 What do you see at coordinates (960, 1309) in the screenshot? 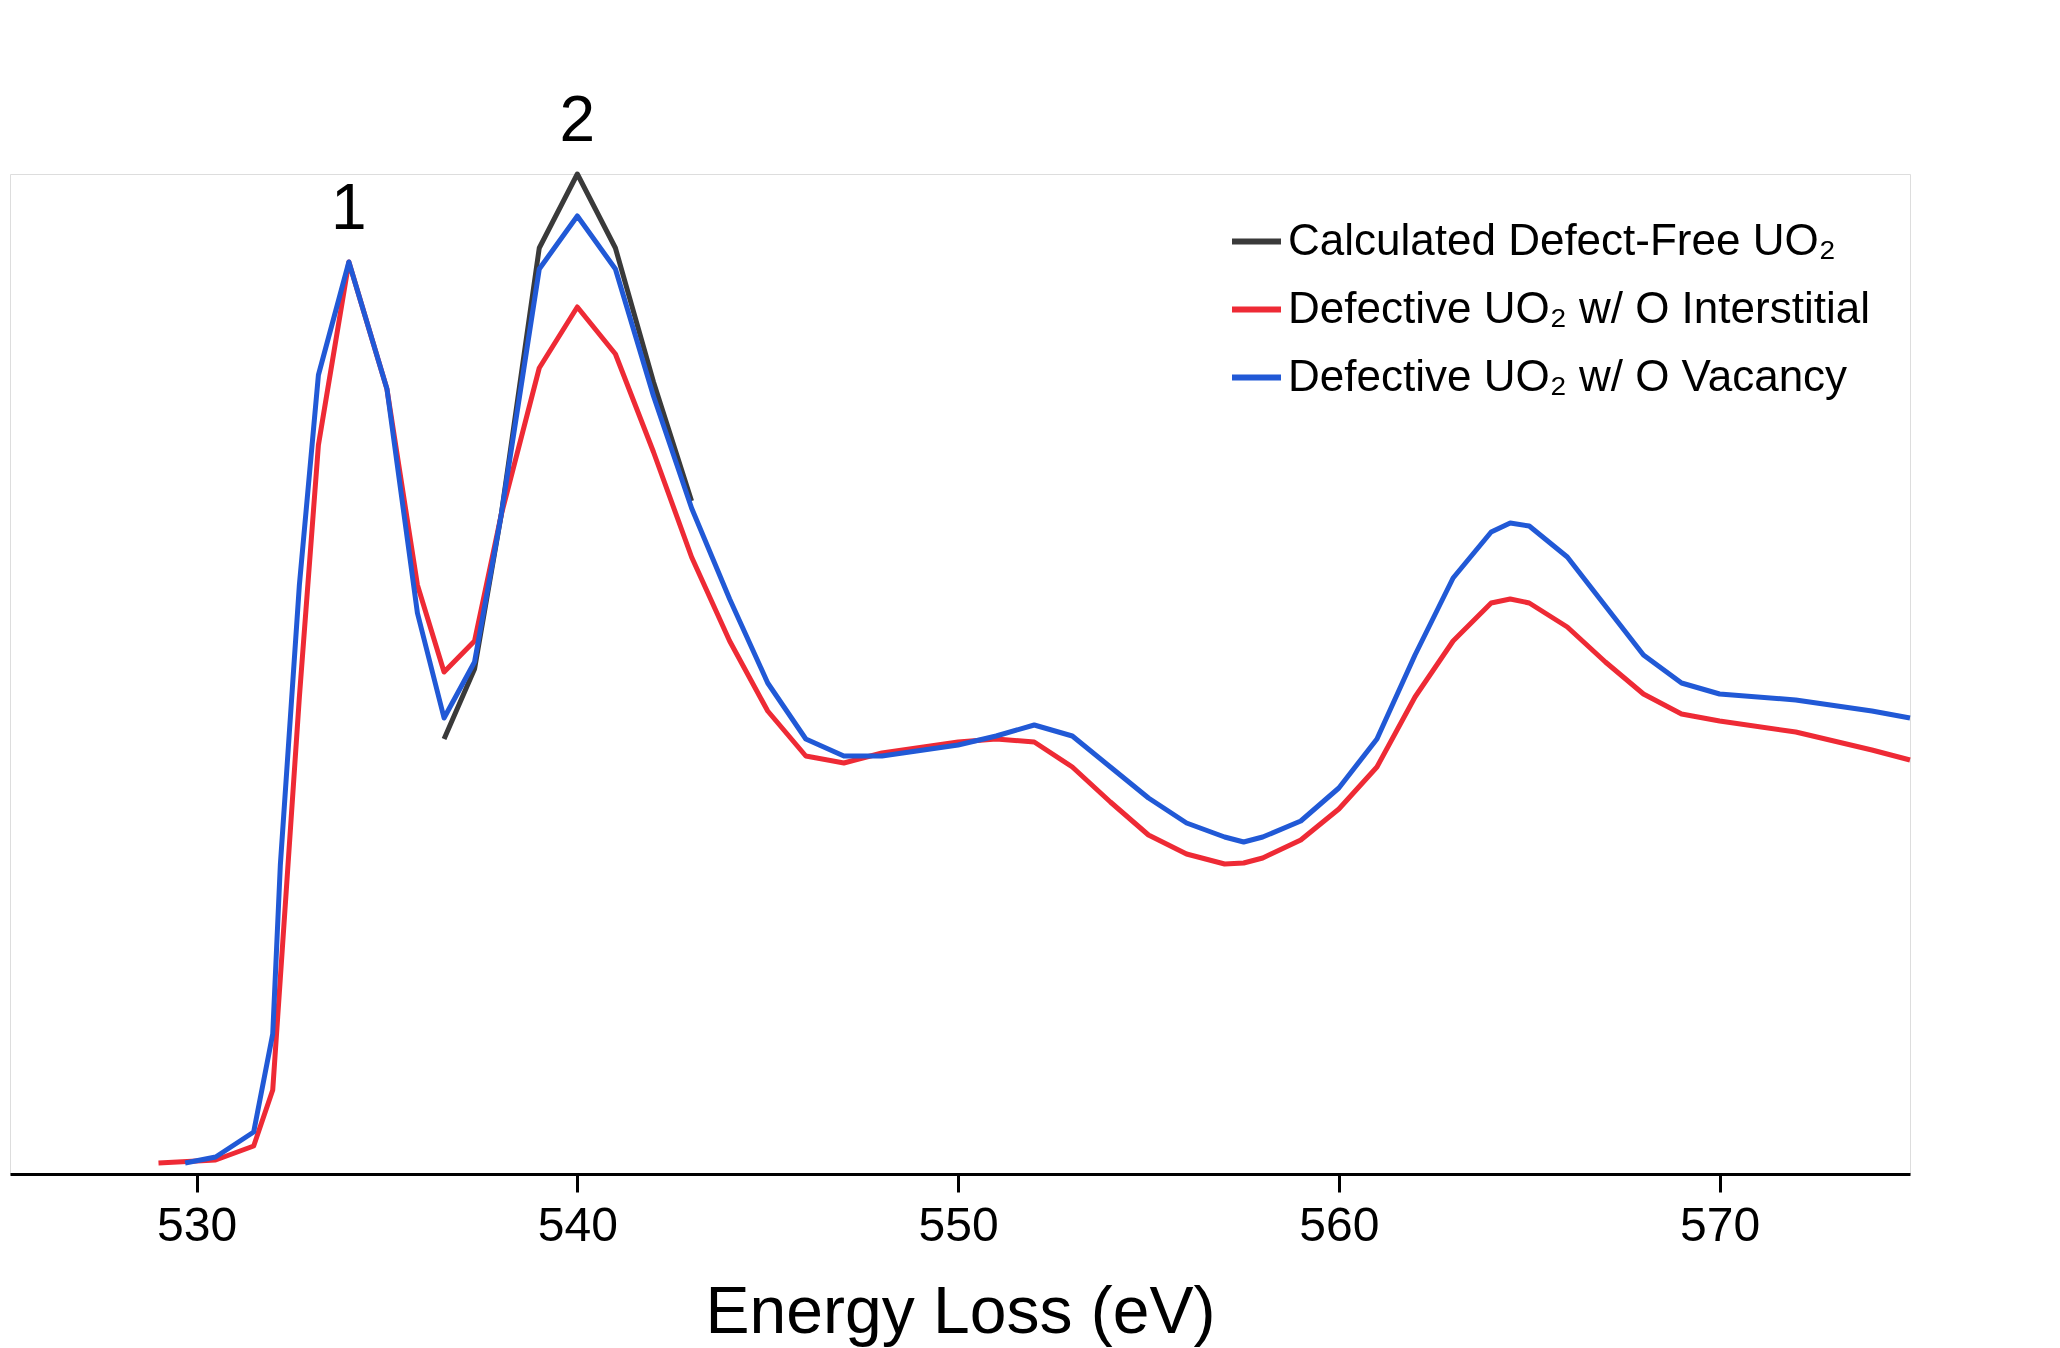
I see `x-axis-title: Energy Loss (eV)` at bounding box center [960, 1309].